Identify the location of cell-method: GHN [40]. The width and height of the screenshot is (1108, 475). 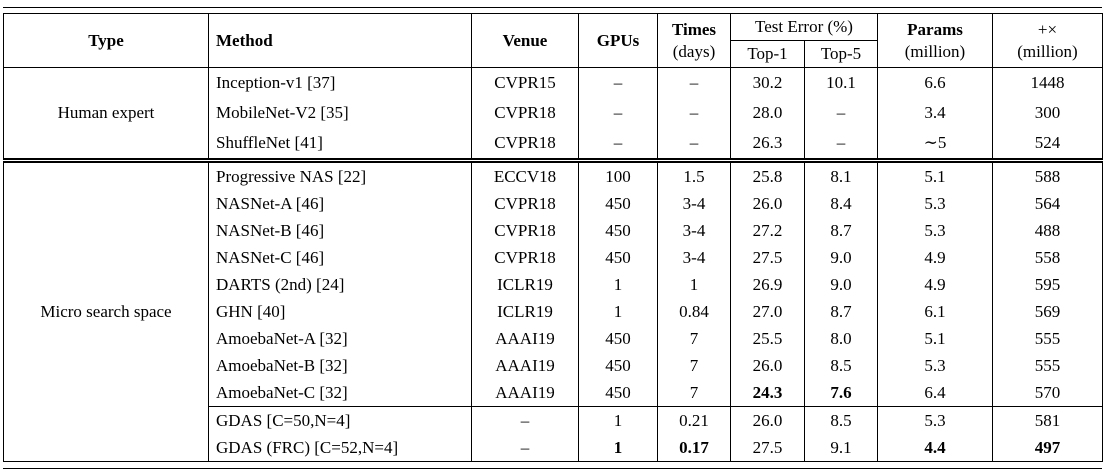
(340, 311).